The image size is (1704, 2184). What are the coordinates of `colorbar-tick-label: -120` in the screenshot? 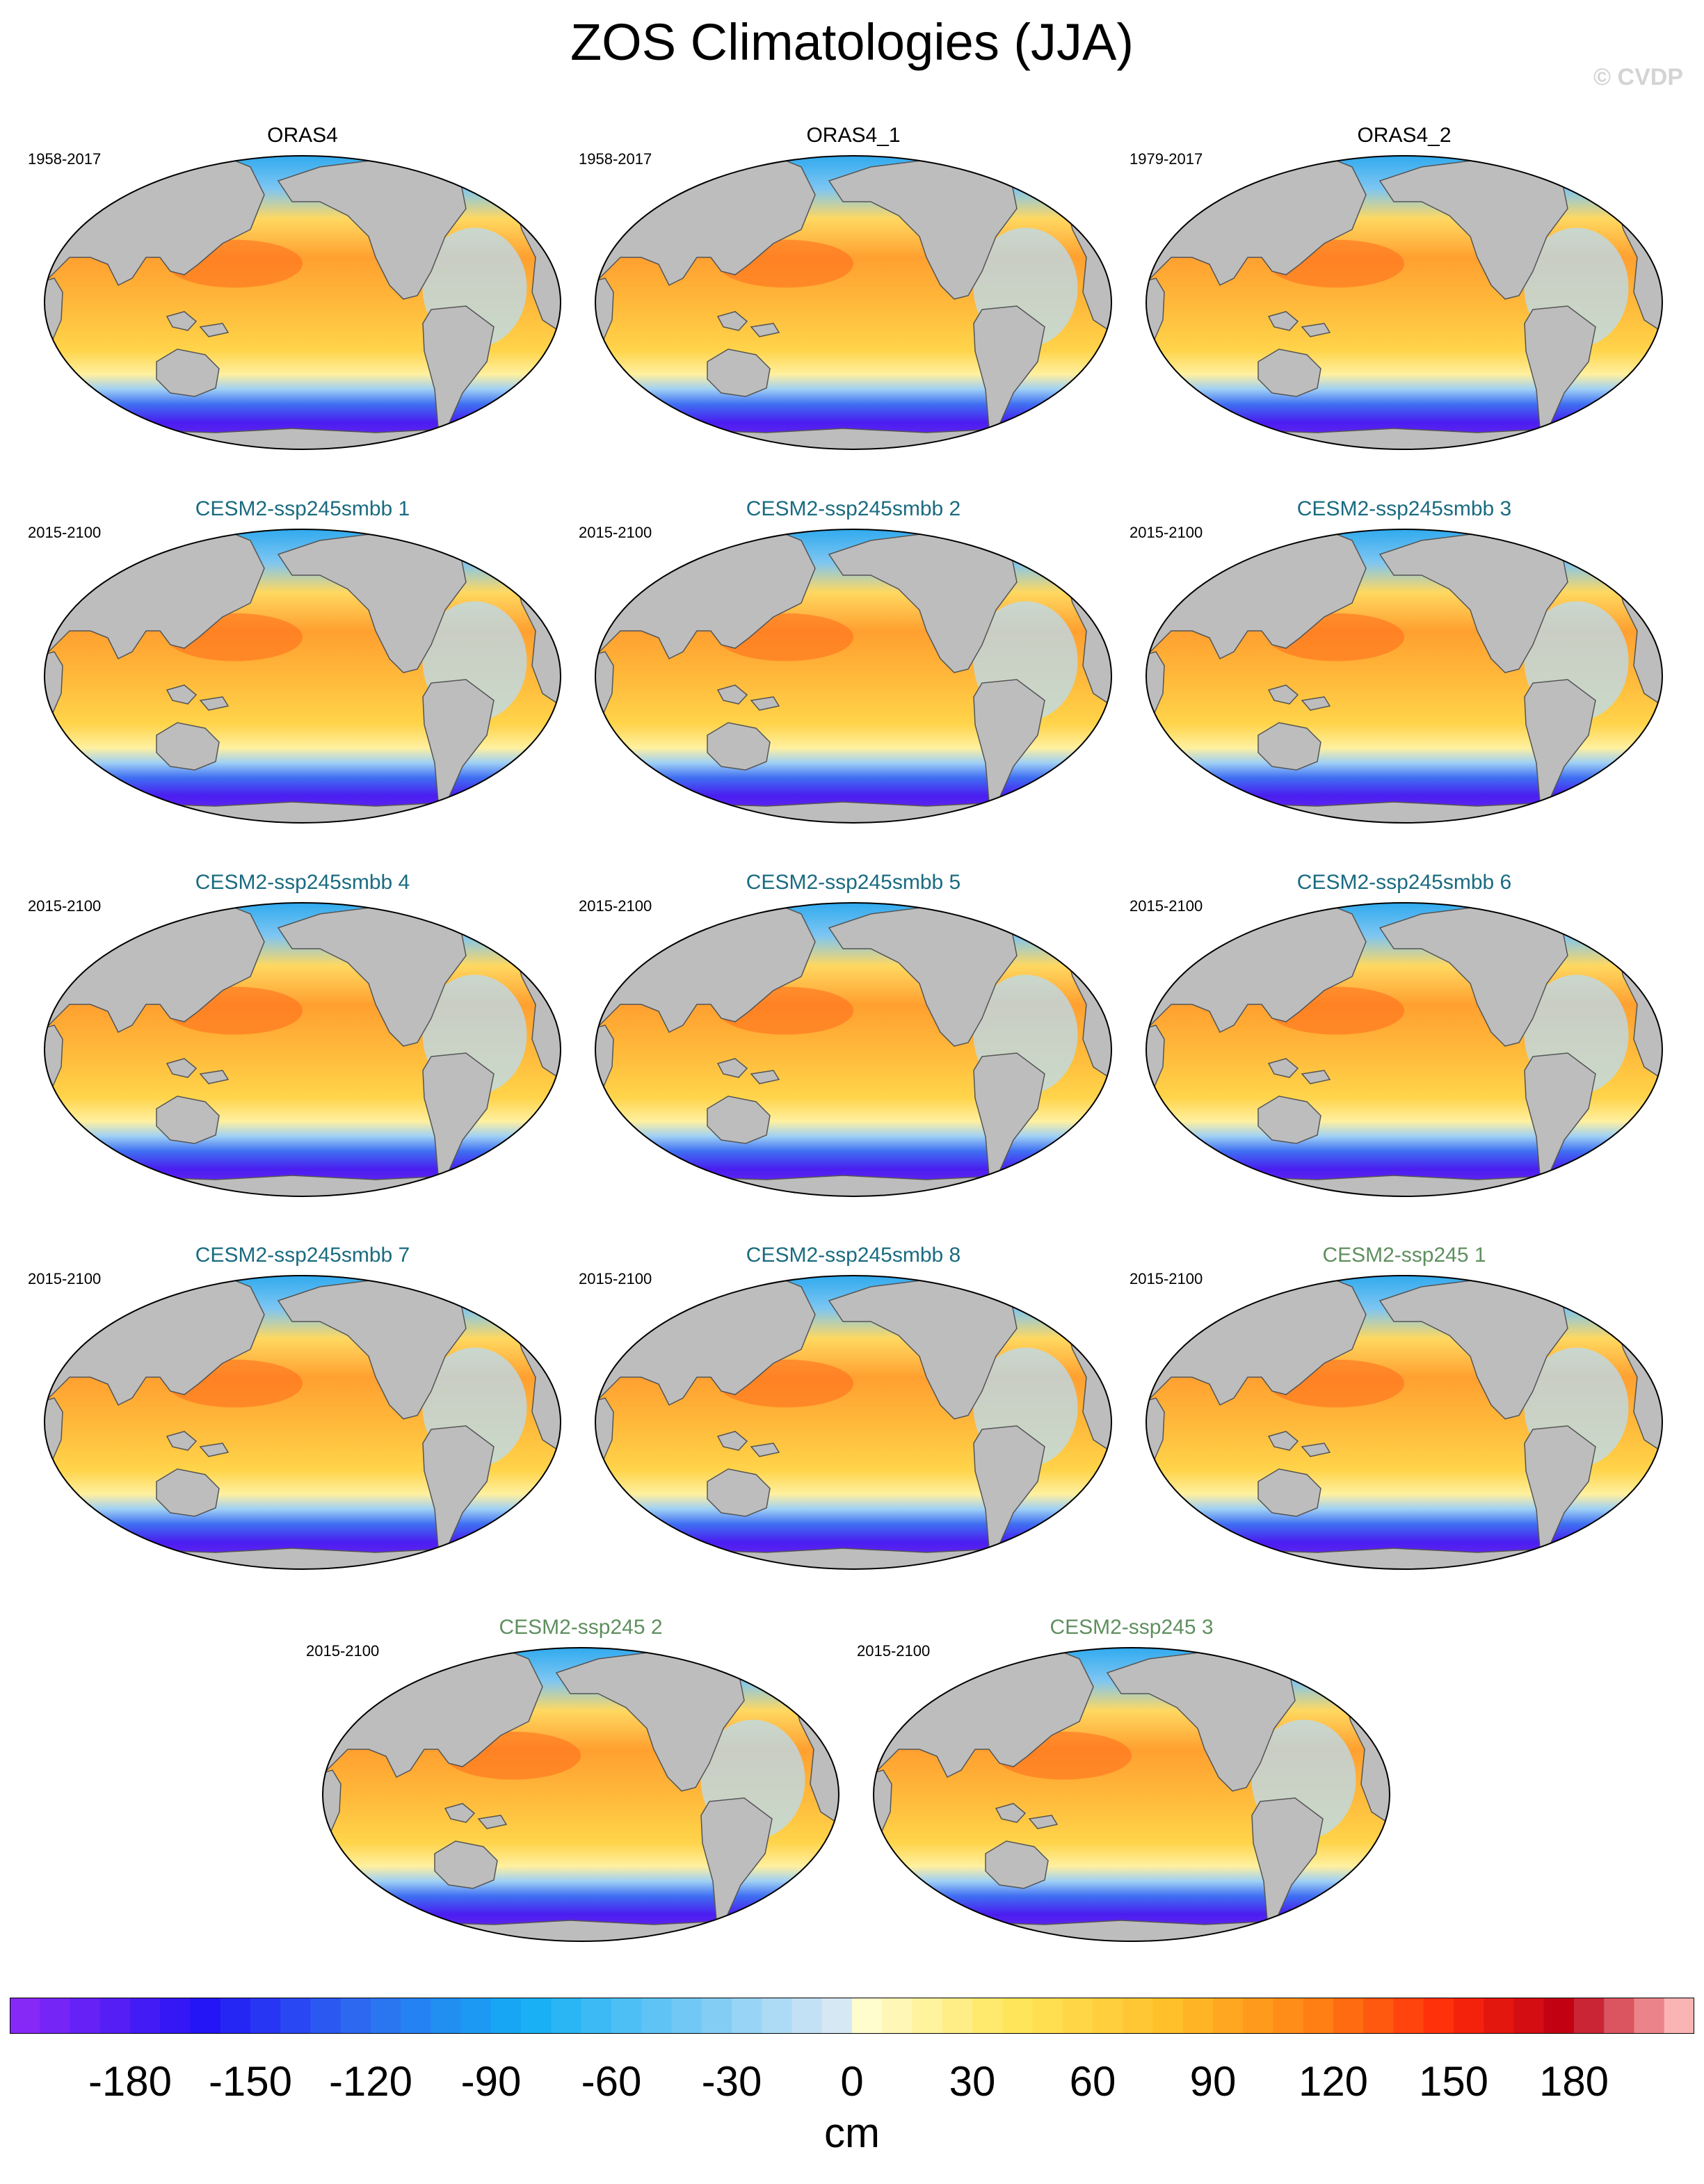 It's located at (370, 2081).